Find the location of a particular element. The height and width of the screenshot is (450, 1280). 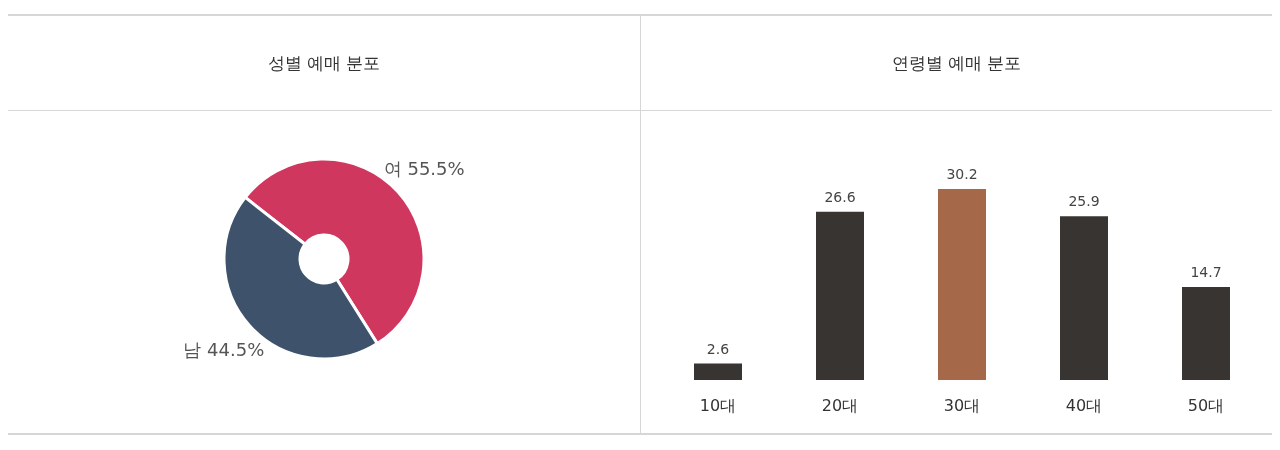

x-tick-label: 40대 is located at coordinates (1084, 406).